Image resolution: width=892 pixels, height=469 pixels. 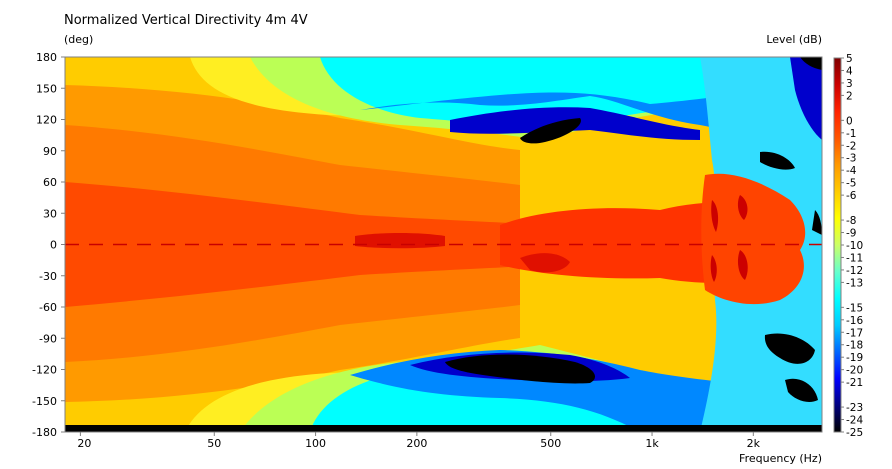 What do you see at coordinates (545, 263) in the screenshot?
I see `contour-darkred-mid` at bounding box center [545, 263].